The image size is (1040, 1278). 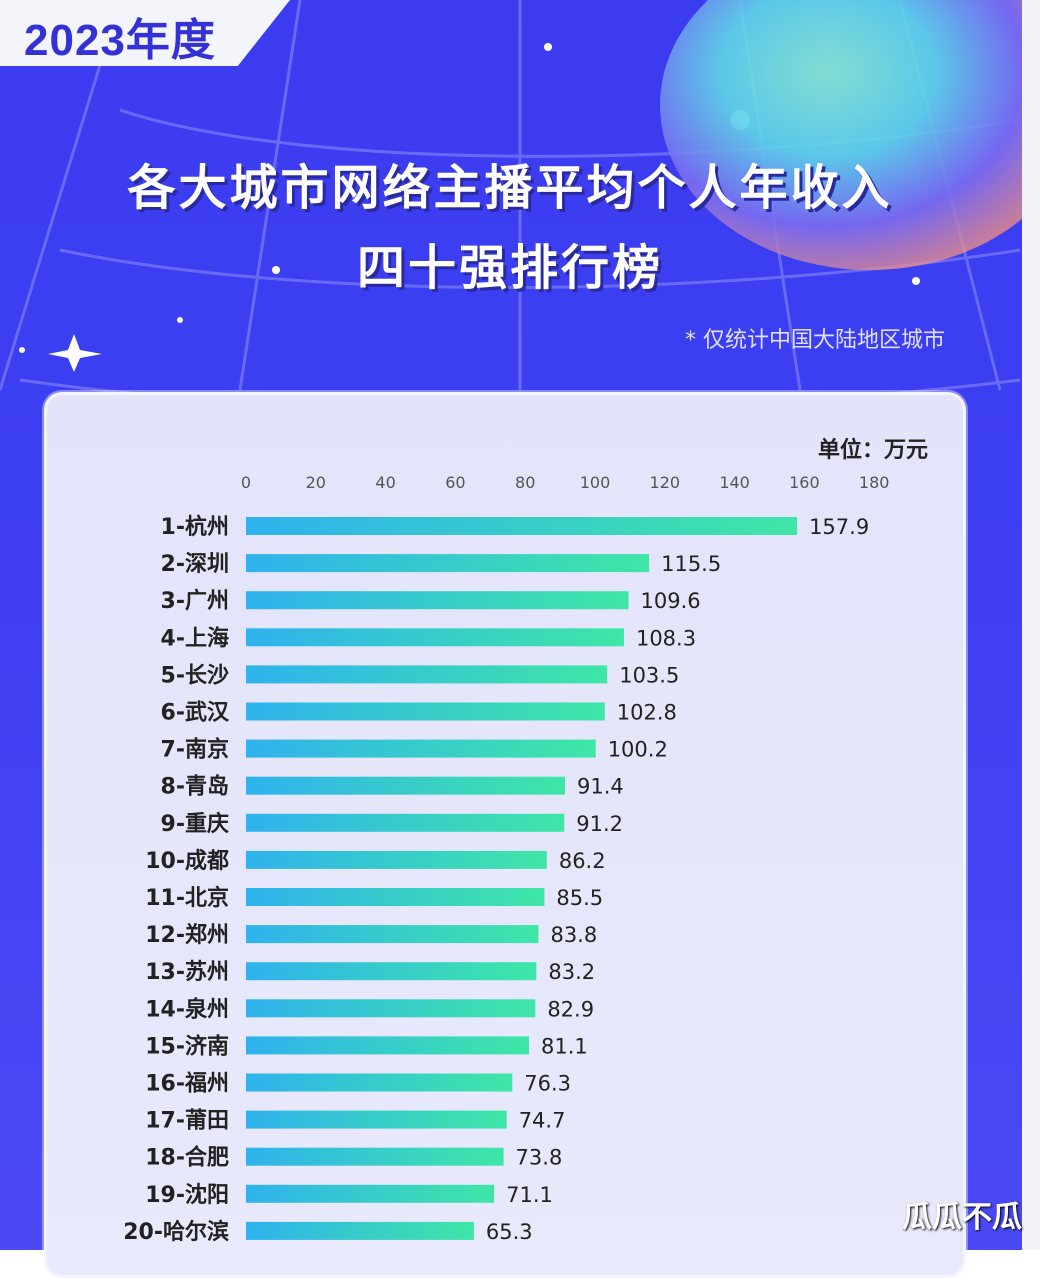 What do you see at coordinates (187, 1084) in the screenshot?
I see `category-label: 16-福州` at bounding box center [187, 1084].